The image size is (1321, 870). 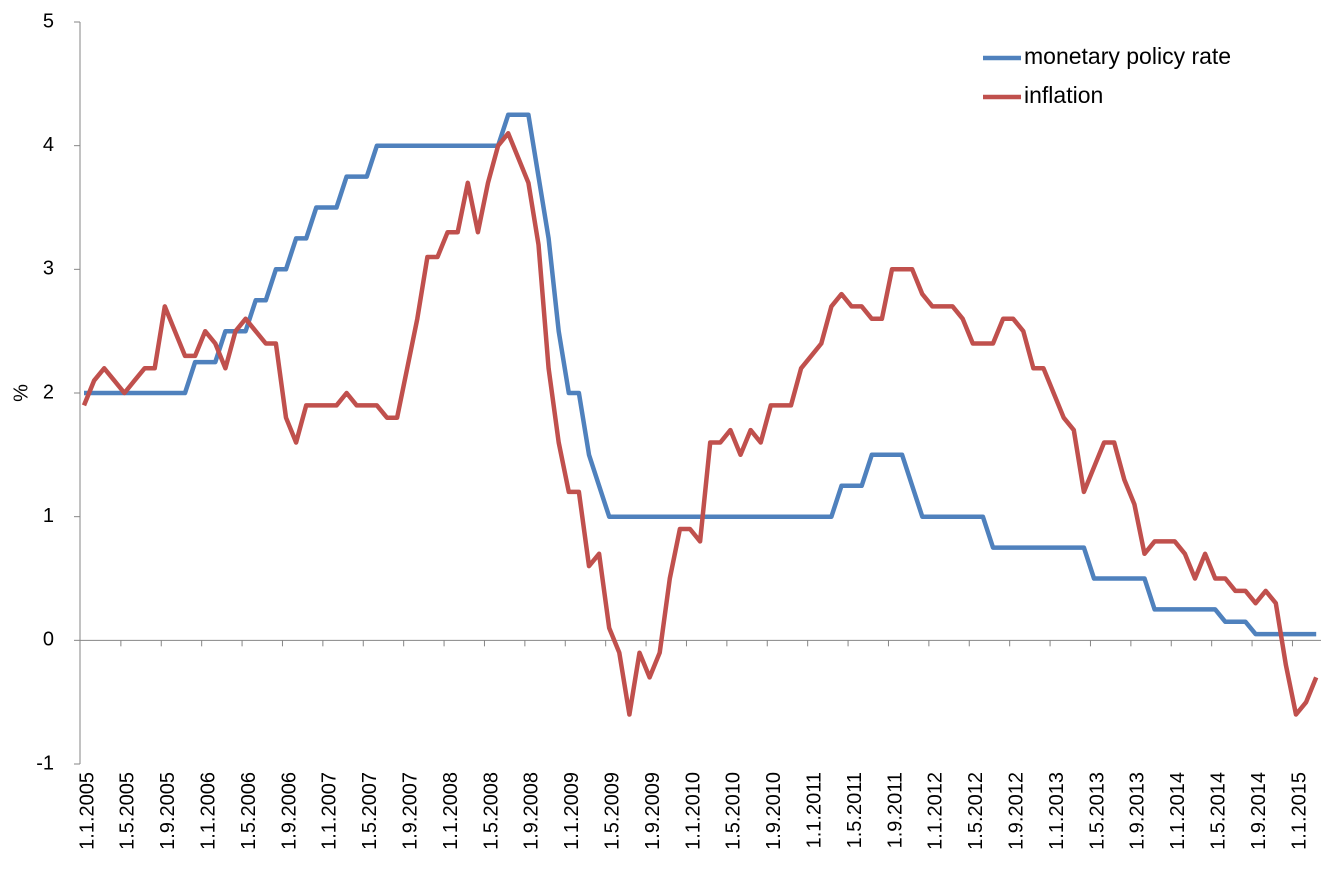 What do you see at coordinates (370, 811) in the screenshot?
I see `x-tick-label: 1.5.2007` at bounding box center [370, 811].